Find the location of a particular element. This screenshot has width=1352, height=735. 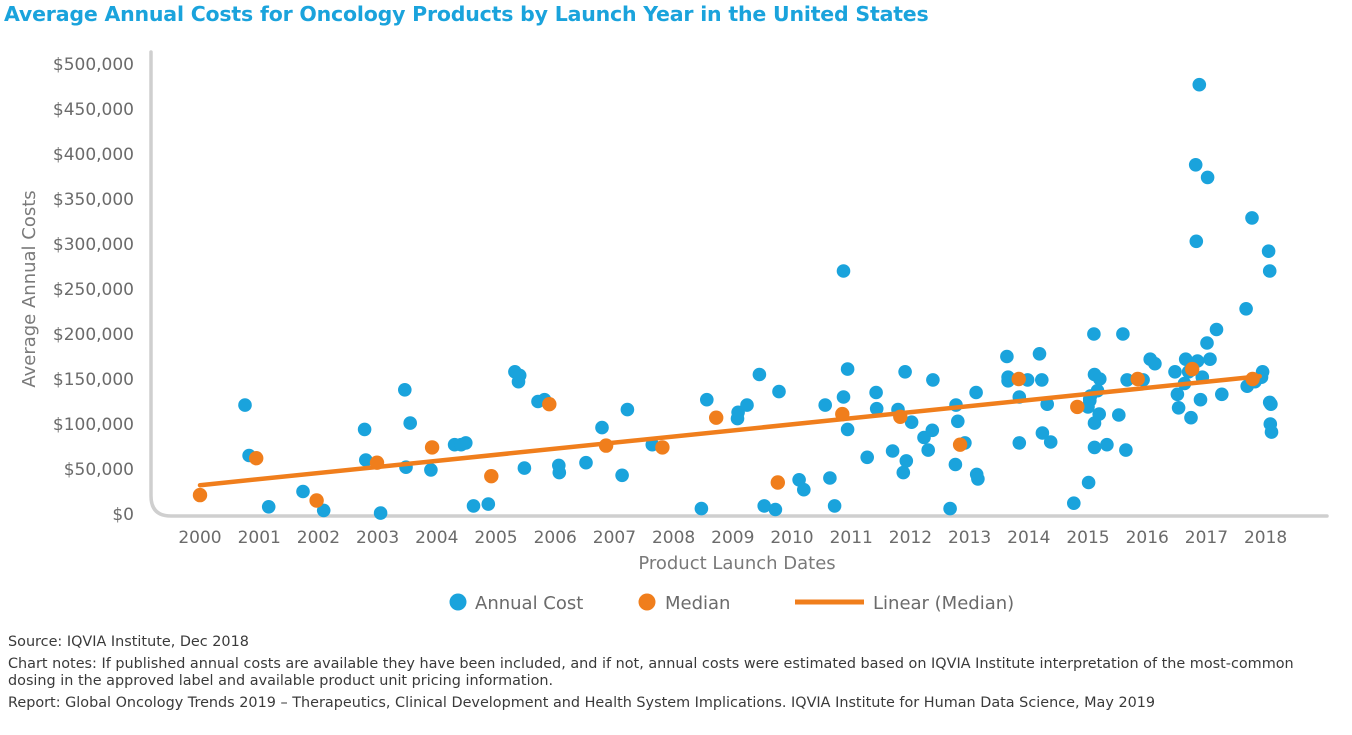

x-tick-label: 2002 is located at coordinates (318, 538).